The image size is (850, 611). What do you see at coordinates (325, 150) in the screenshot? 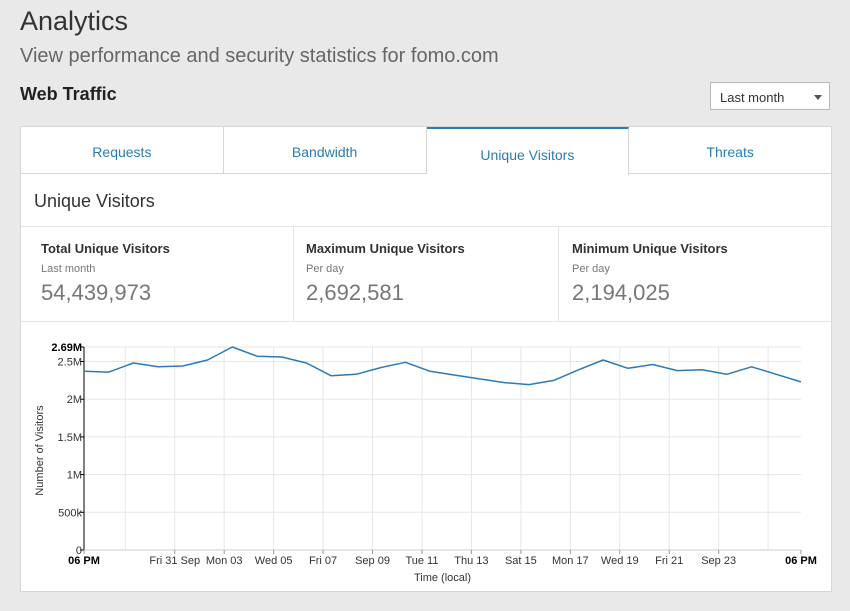
I see `tab-bandwidth: Bandwidth` at bounding box center [325, 150].